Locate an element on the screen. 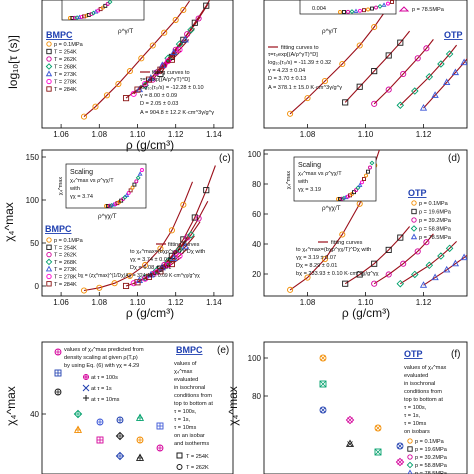 This screenshot has width=474, height=474. panel-c-inset-title-1: Scaling is located at coordinates (81, 172).